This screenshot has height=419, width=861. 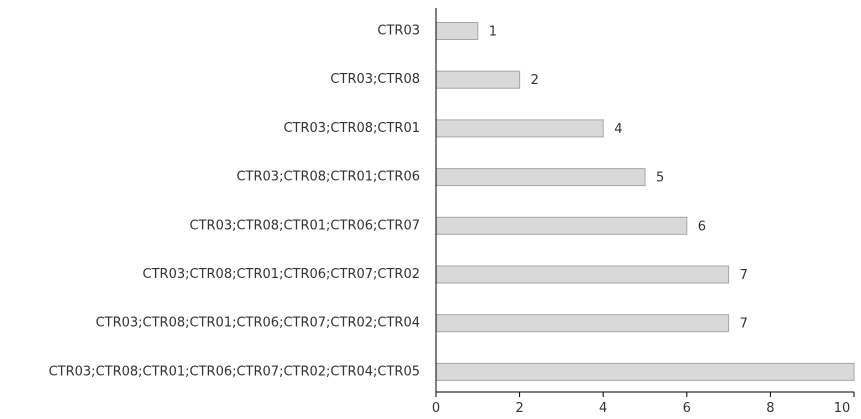 I want to click on category-label-3: CTR03;CTR08;CTR01, so click(x=351, y=128).